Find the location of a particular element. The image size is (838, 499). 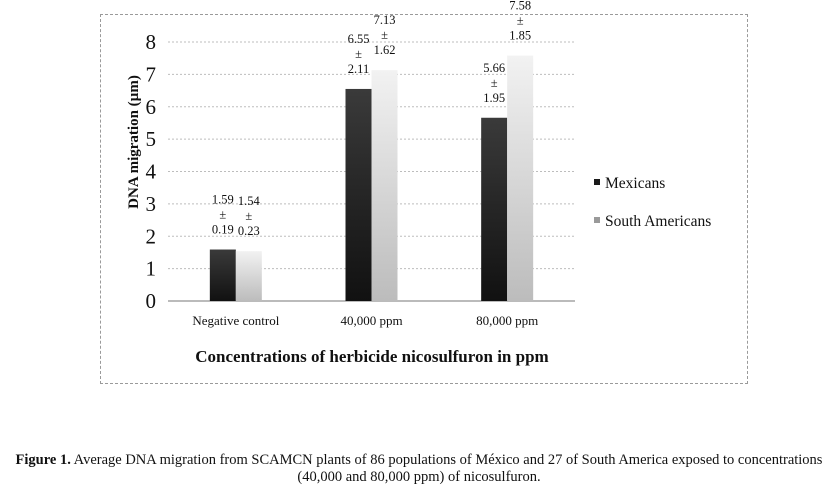

value-label: 1.62 is located at coordinates (385, 50).